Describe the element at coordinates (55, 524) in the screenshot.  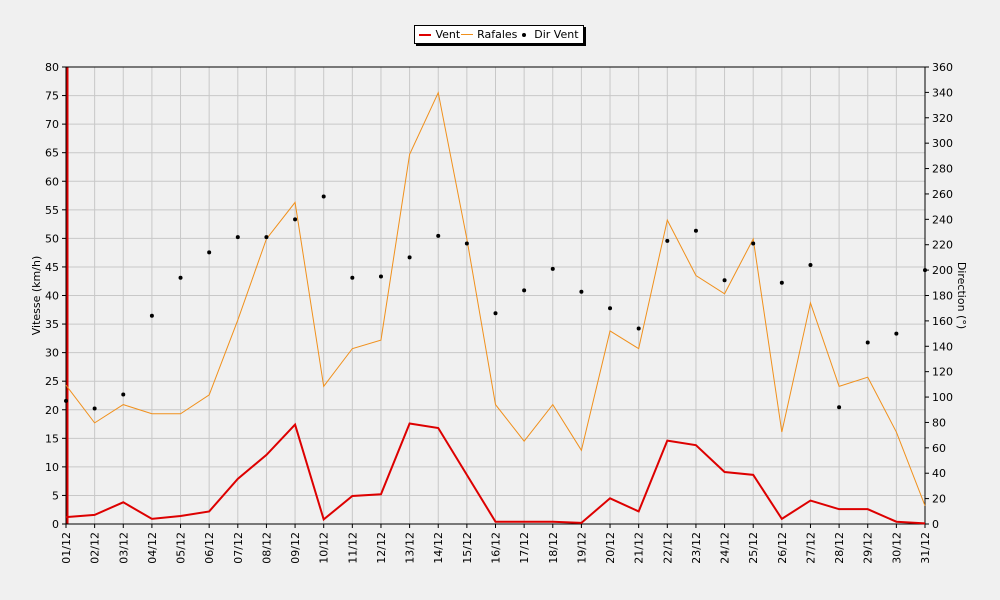
I see `y-tick-label: 0` at that location.